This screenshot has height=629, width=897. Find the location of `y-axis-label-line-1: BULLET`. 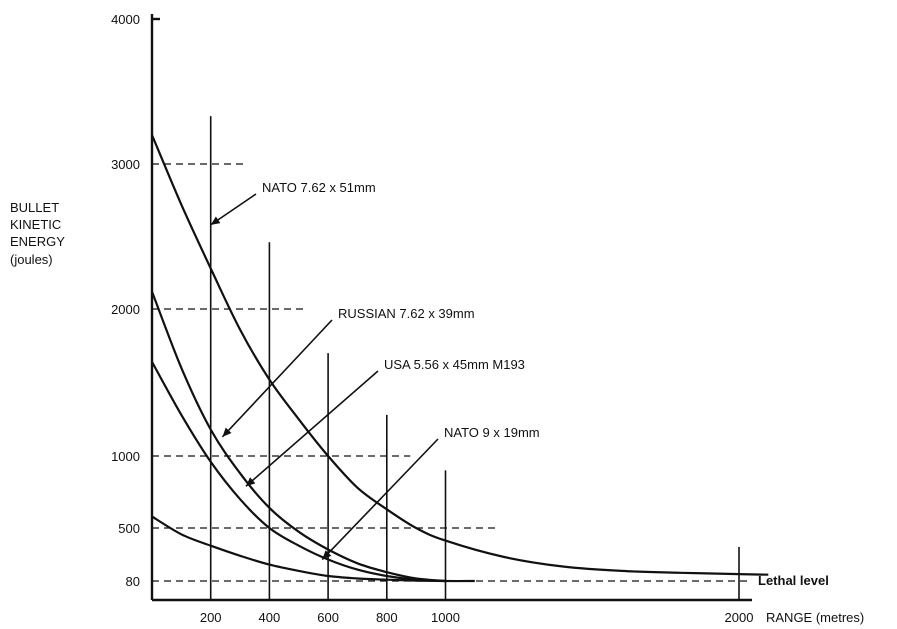

y-axis-label-line-1: BULLET is located at coordinates (34, 207).